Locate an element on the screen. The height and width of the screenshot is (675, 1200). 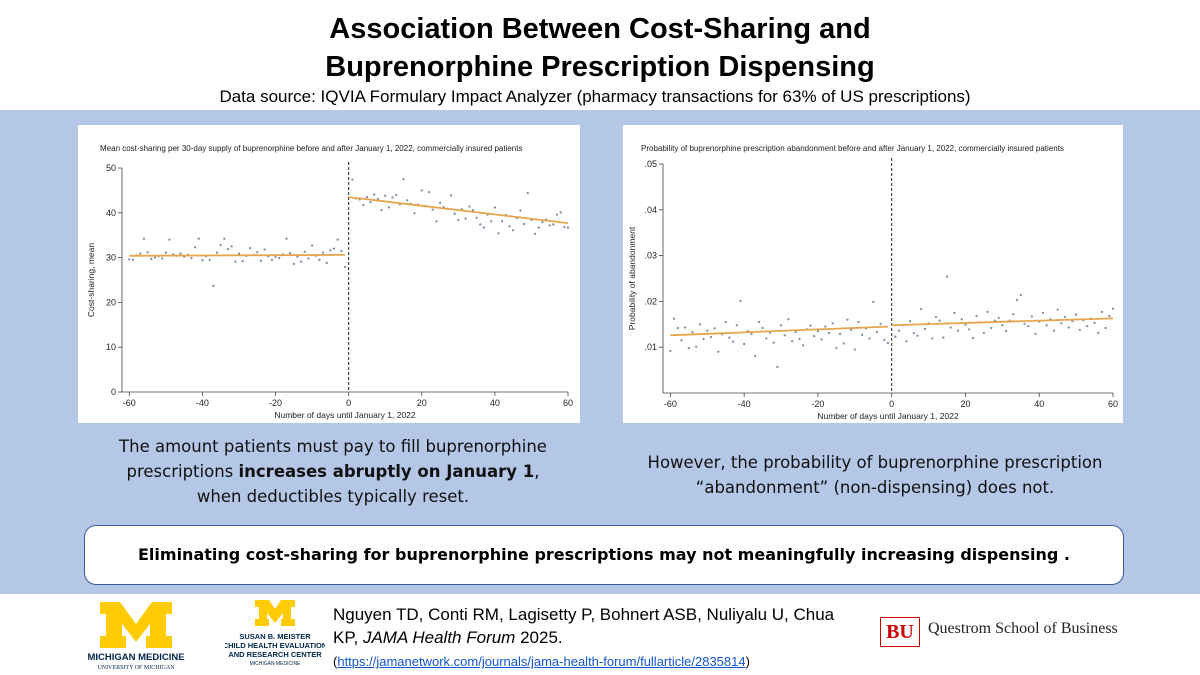
y-tick-label: .05 is located at coordinates (650, 164).